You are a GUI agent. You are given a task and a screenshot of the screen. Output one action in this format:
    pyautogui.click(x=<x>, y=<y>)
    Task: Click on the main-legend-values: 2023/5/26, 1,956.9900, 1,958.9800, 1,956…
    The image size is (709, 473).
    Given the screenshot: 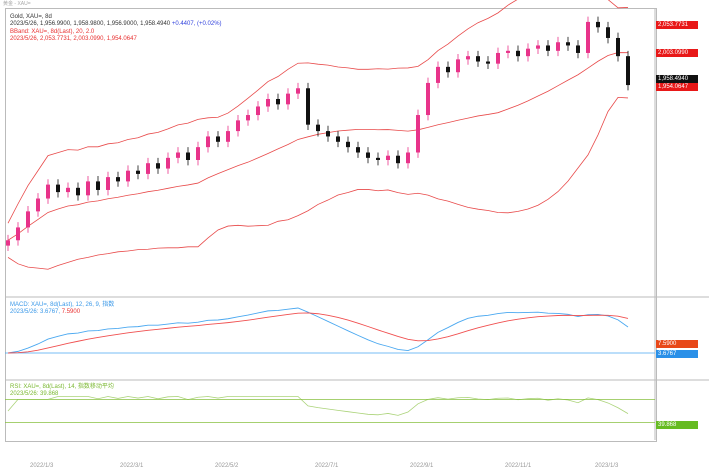 What is the action you would take?
    pyautogui.click(x=90, y=24)
    